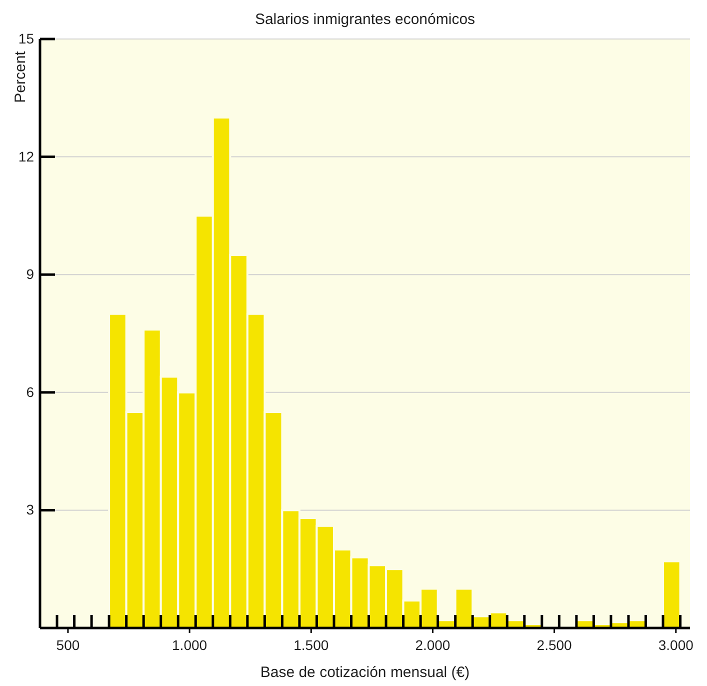  I want to click on y-axis-title: Percent, so click(20, 76).